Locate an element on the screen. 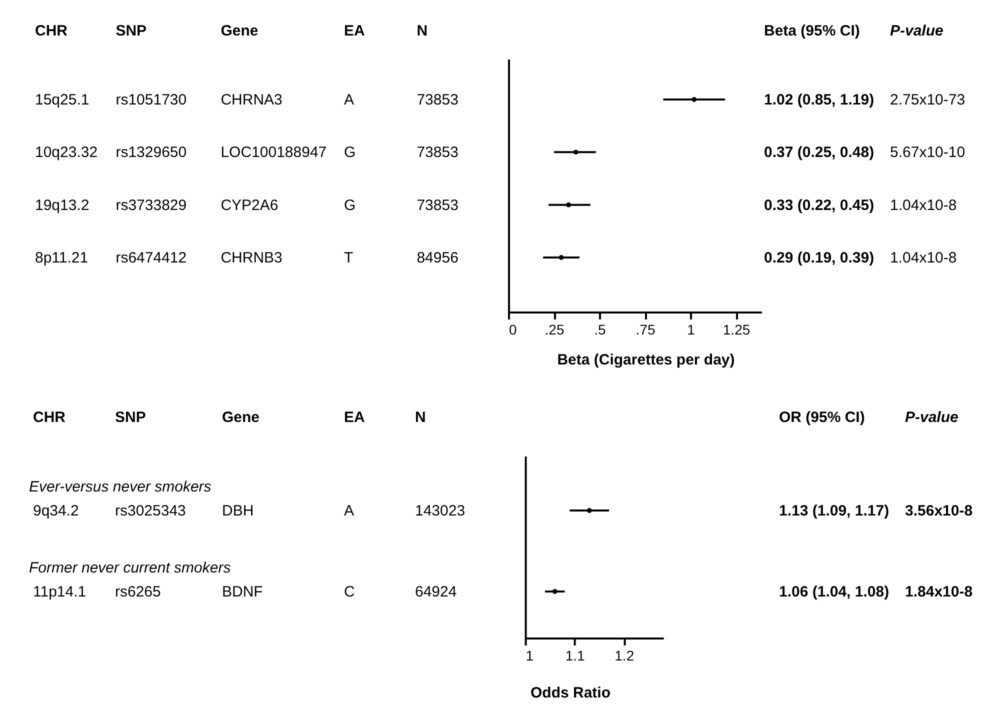  text: CHRNB3 is located at coordinates (251, 258).